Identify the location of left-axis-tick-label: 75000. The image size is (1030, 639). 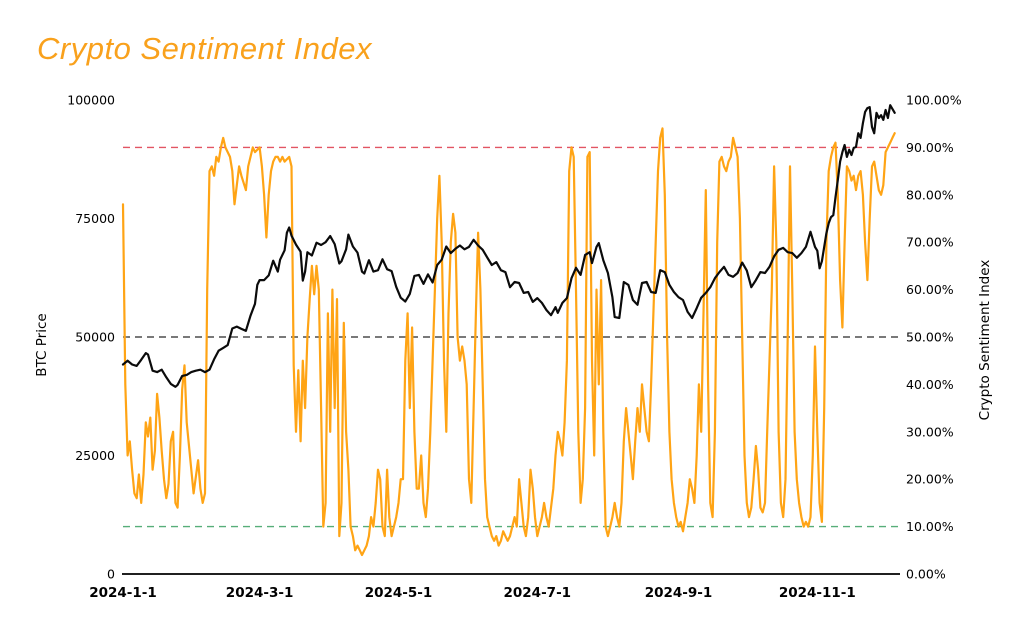
(95, 218).